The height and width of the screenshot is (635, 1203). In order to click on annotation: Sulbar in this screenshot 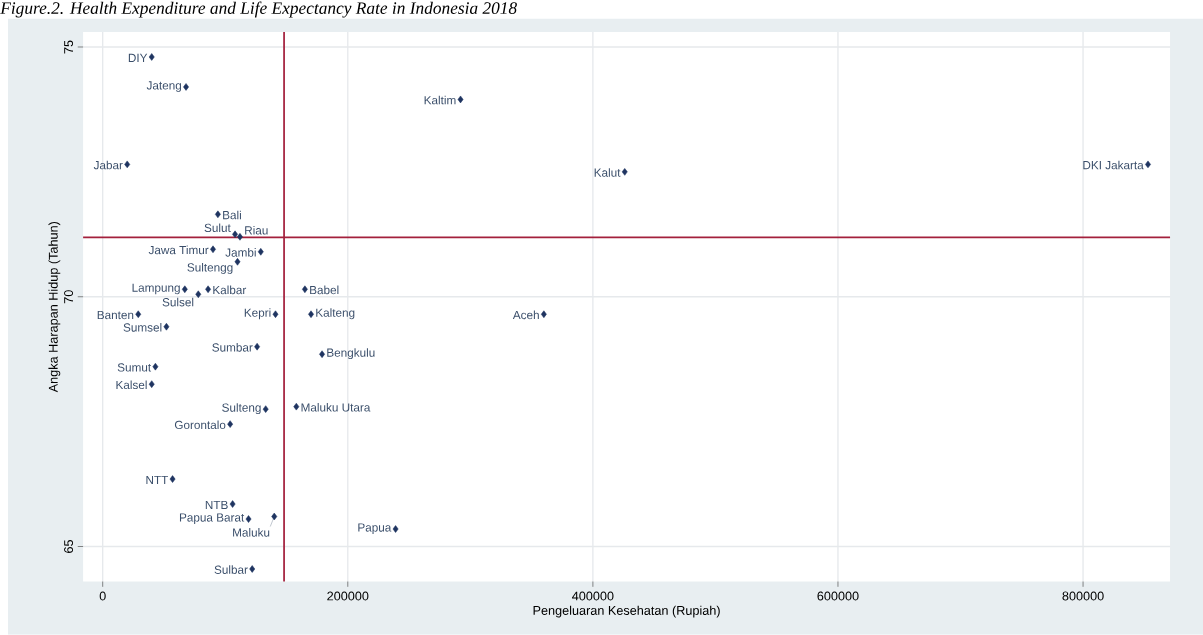, I will do `click(231, 569)`.